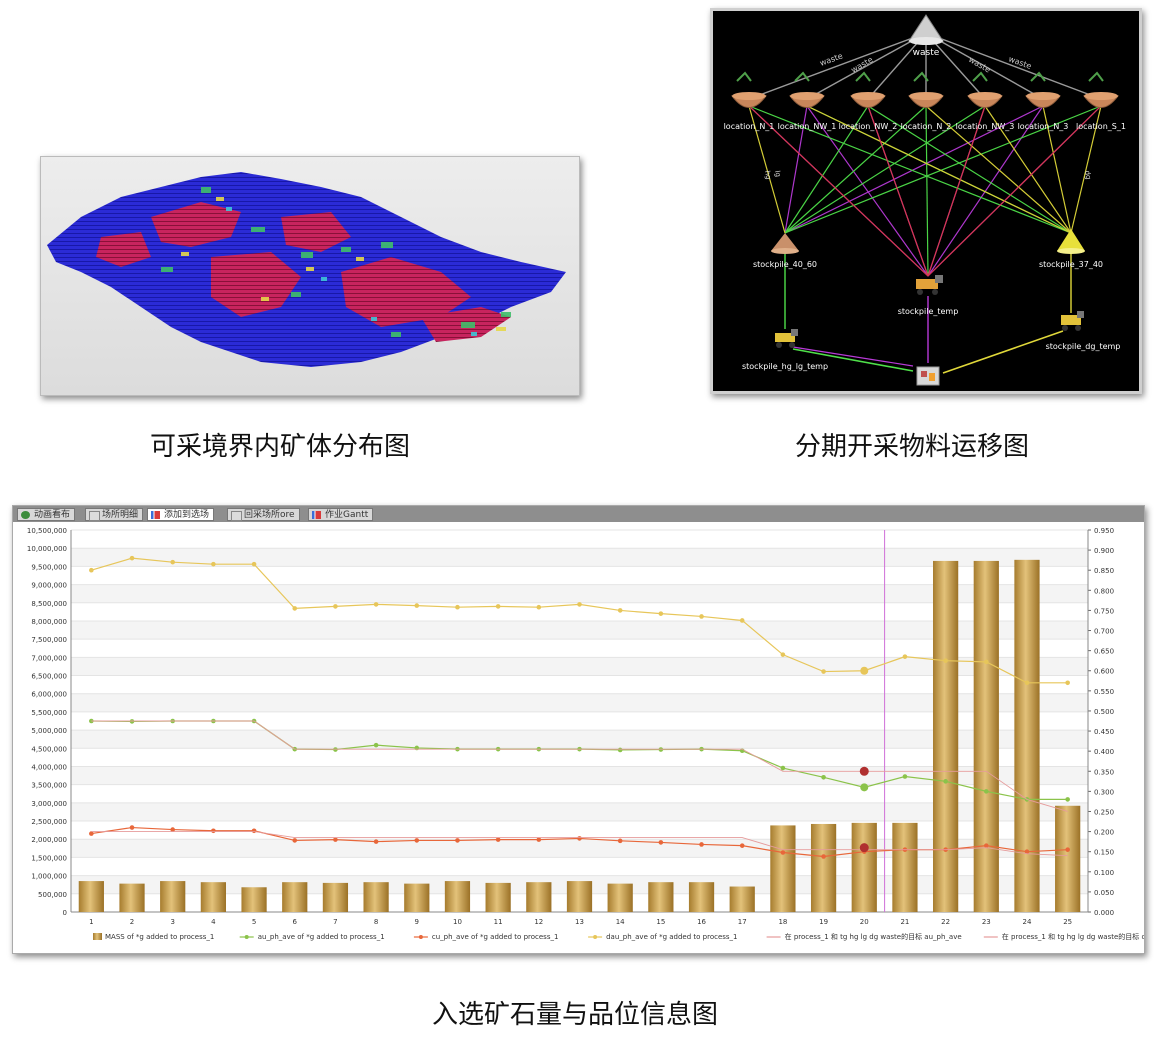 This screenshot has width=1154, height=1047. I want to click on waste-node, so click(926, 29).